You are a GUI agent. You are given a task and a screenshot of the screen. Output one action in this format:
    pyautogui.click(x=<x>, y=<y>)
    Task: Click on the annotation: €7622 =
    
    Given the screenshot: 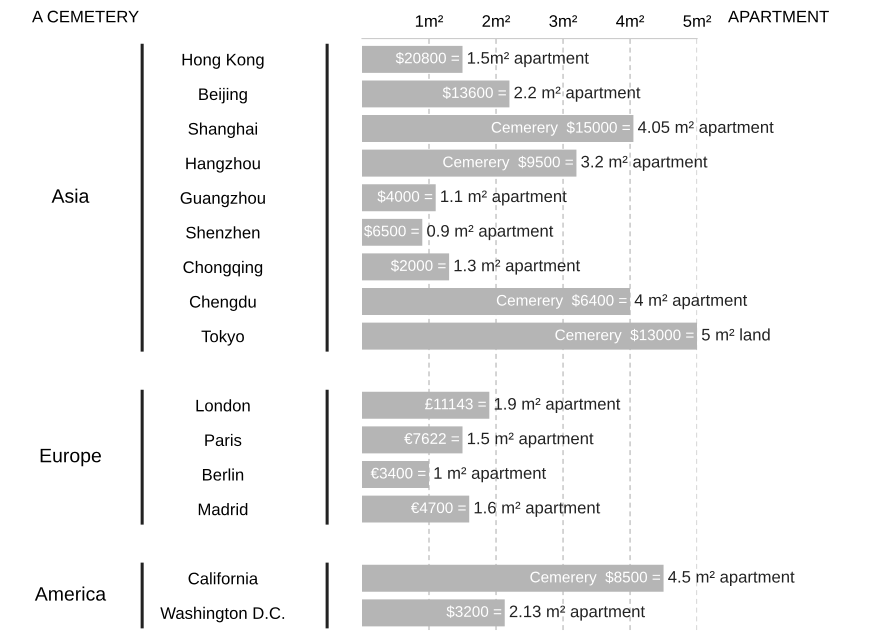 What is the action you would take?
    pyautogui.click(x=431, y=438)
    